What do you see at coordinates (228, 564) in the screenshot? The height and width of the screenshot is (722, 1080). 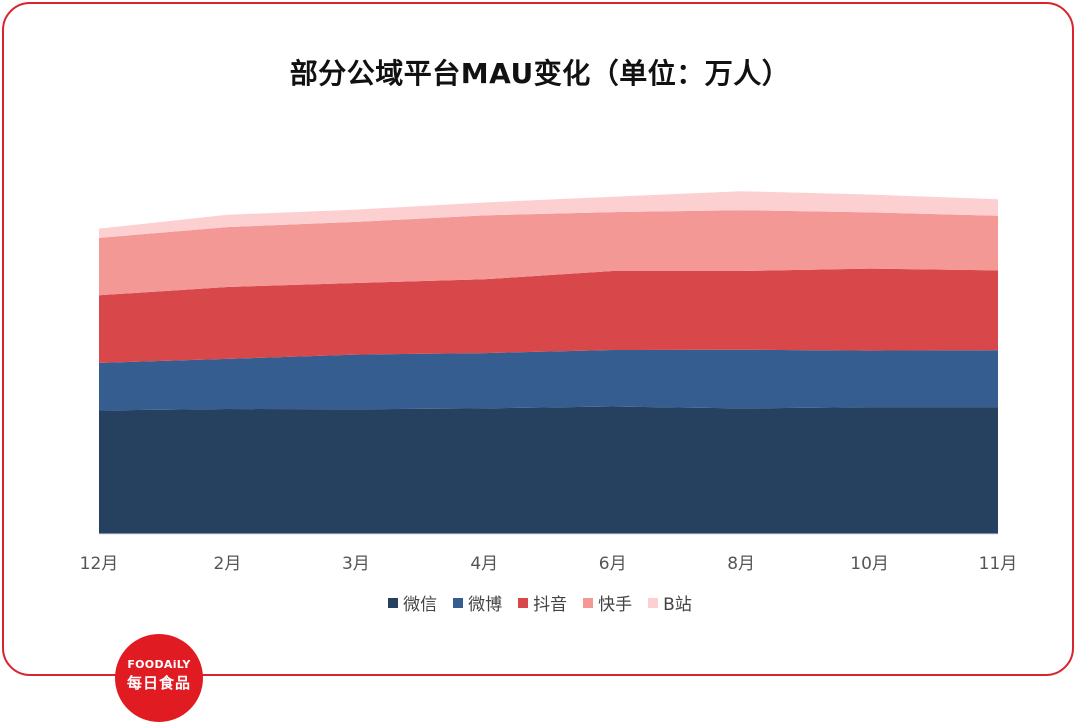 I see `x-tick-label: 2月` at bounding box center [228, 564].